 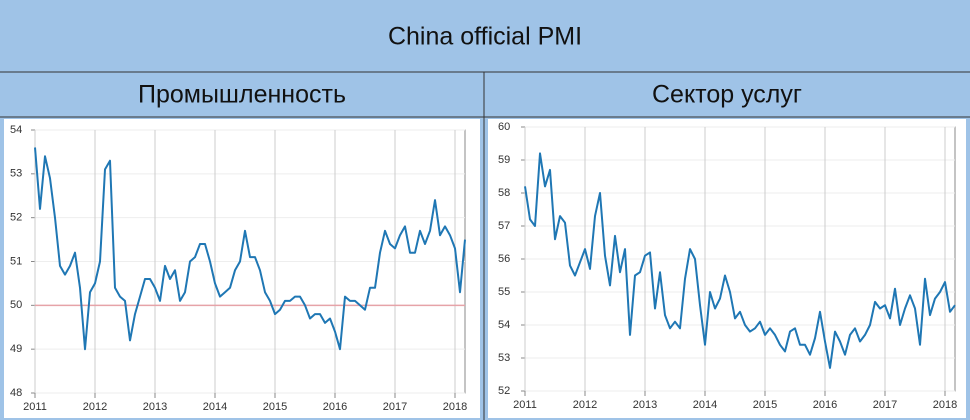 What do you see at coordinates (504, 292) in the screenshot?
I see `y-tick-label: 55` at bounding box center [504, 292].